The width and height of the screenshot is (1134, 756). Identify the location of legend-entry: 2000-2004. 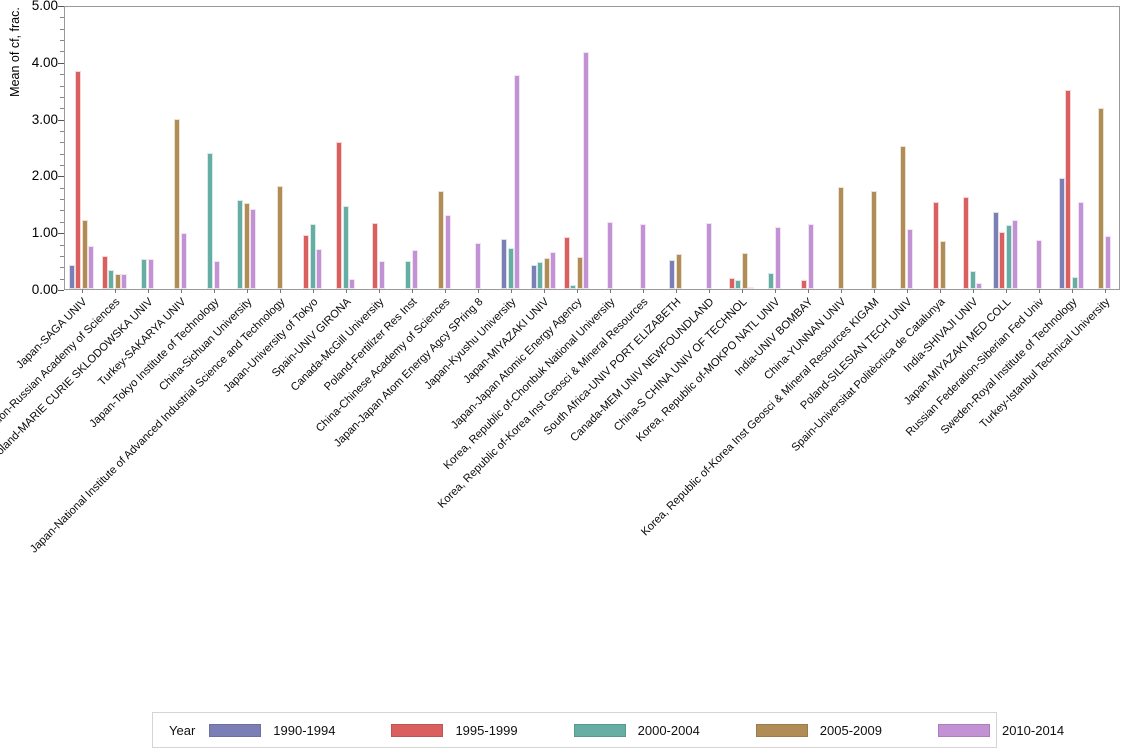
(636, 730).